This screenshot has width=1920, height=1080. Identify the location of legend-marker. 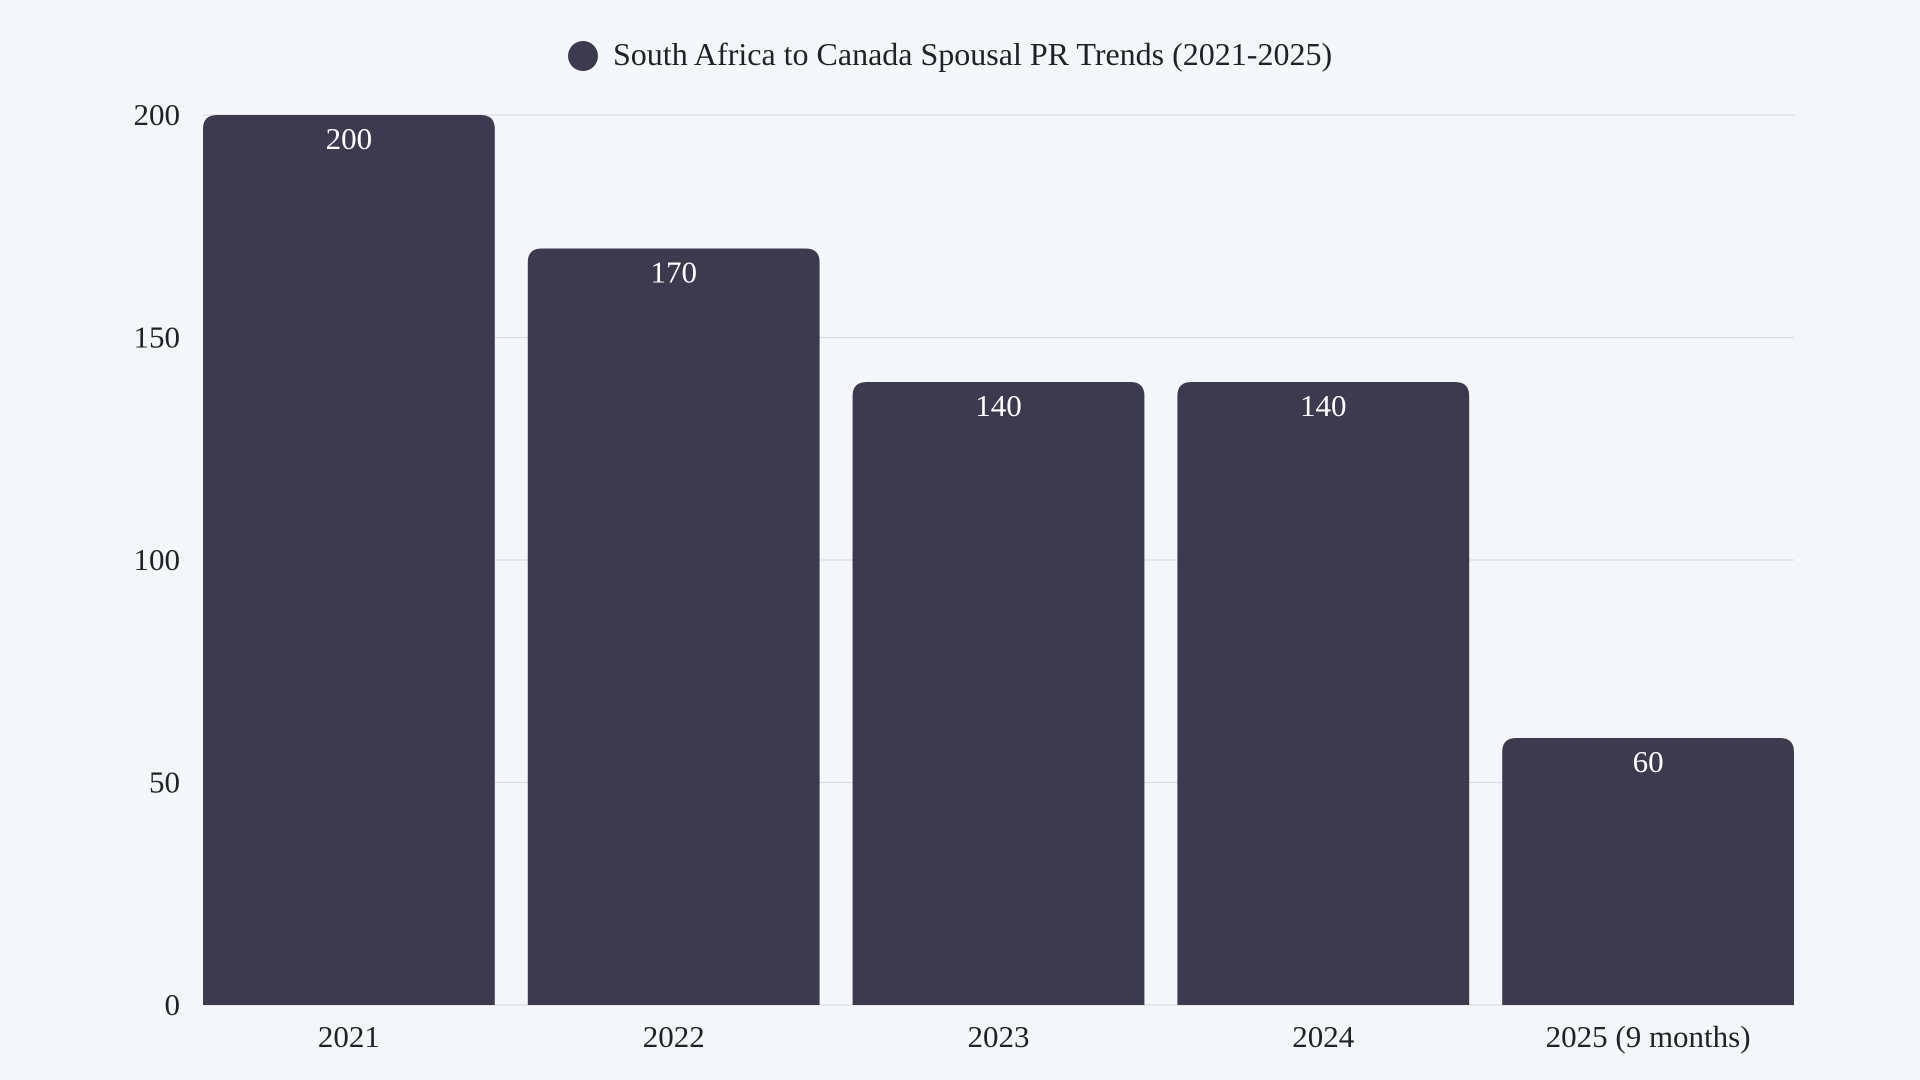
(583, 56).